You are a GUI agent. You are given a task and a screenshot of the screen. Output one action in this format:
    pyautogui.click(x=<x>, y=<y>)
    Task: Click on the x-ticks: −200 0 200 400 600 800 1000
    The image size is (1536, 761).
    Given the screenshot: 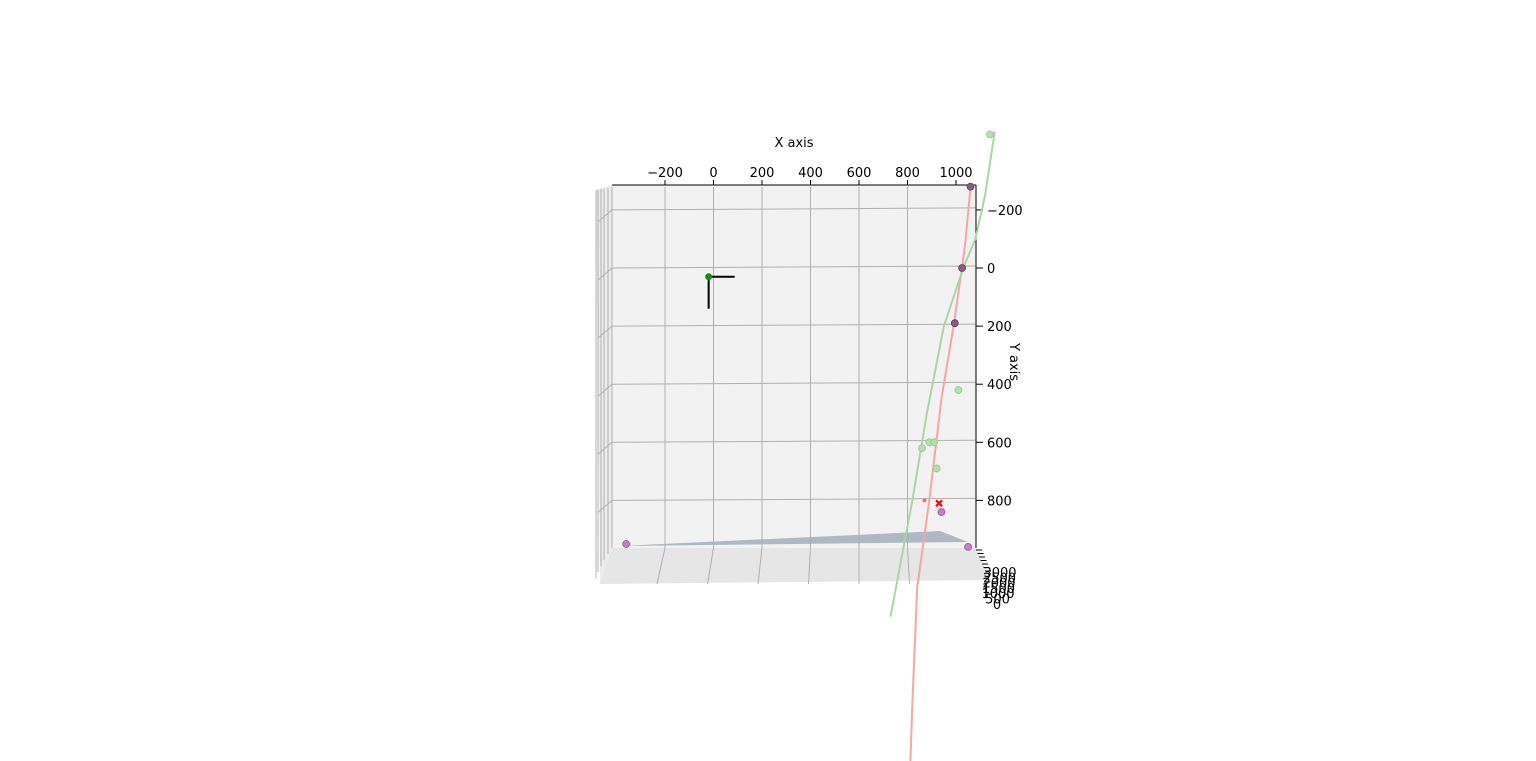 What is the action you would take?
    pyautogui.click(x=810, y=175)
    